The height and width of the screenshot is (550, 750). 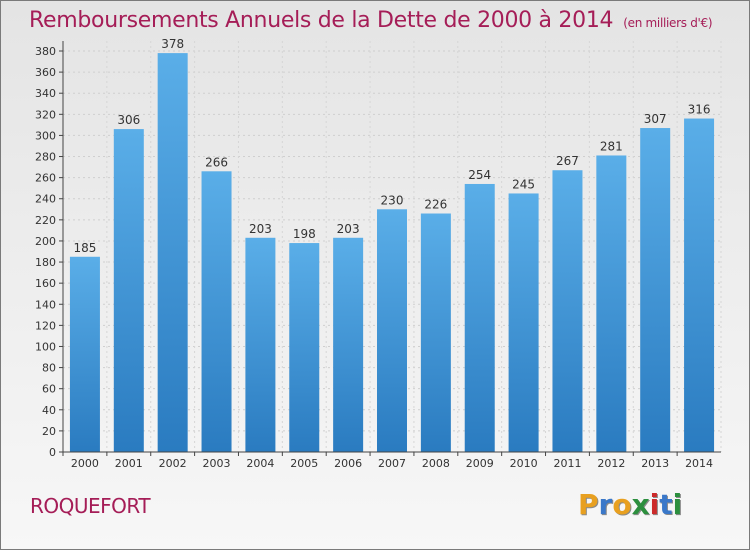 I want to click on y-tick-label: 280, so click(x=45, y=157).